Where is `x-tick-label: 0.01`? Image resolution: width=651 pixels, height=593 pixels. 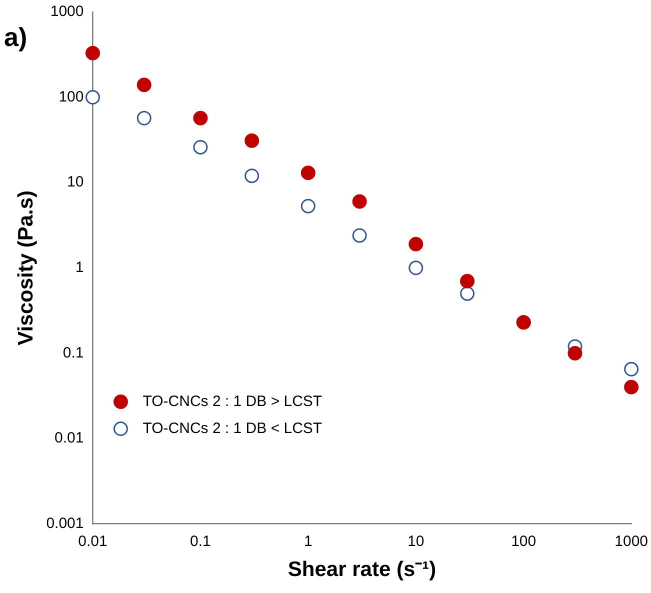 x-tick-label: 0.01 is located at coordinates (93, 541).